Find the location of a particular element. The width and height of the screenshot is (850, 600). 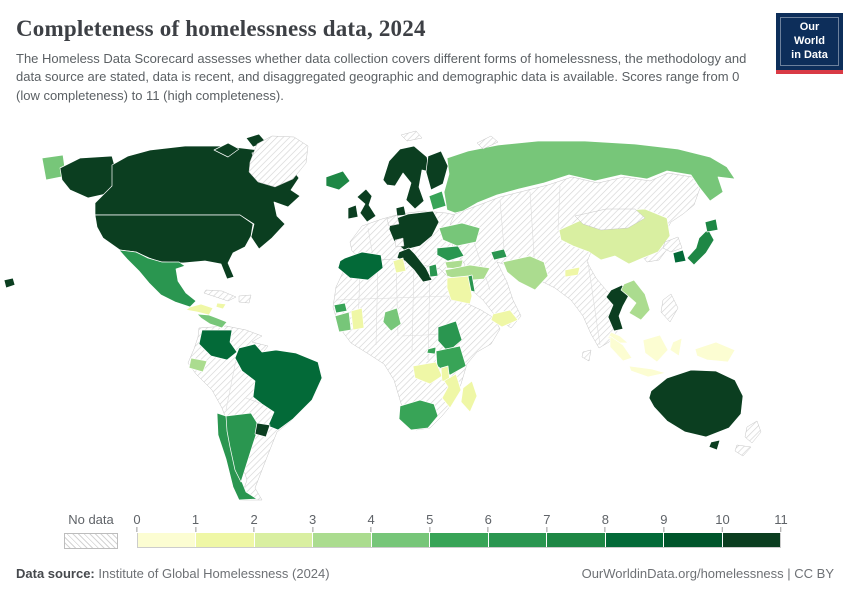

map-region-australia is located at coordinates (696, 403).